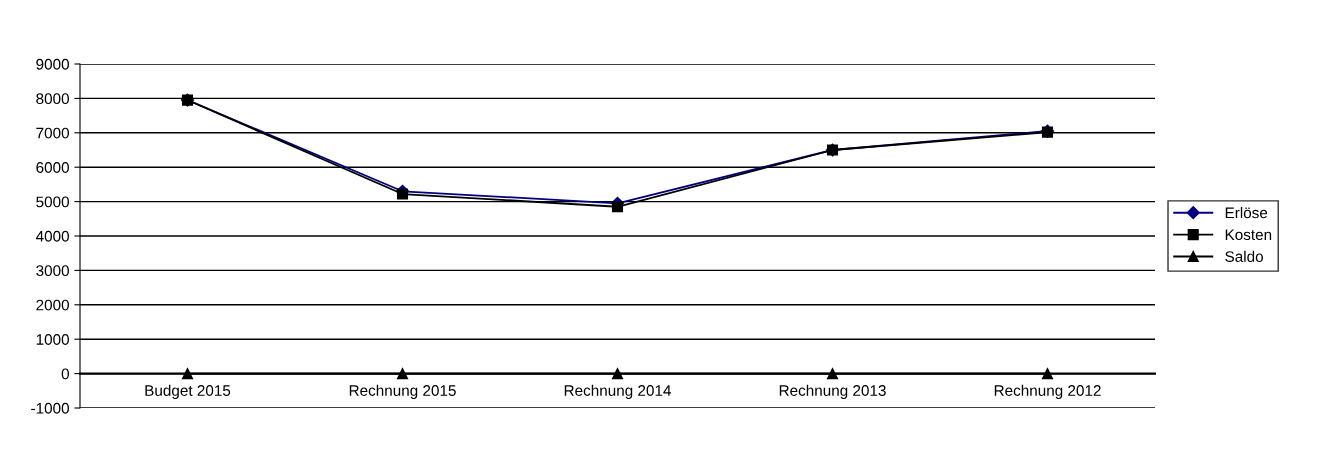  What do you see at coordinates (65, 374) in the screenshot?
I see `y-tick-label: 0` at bounding box center [65, 374].